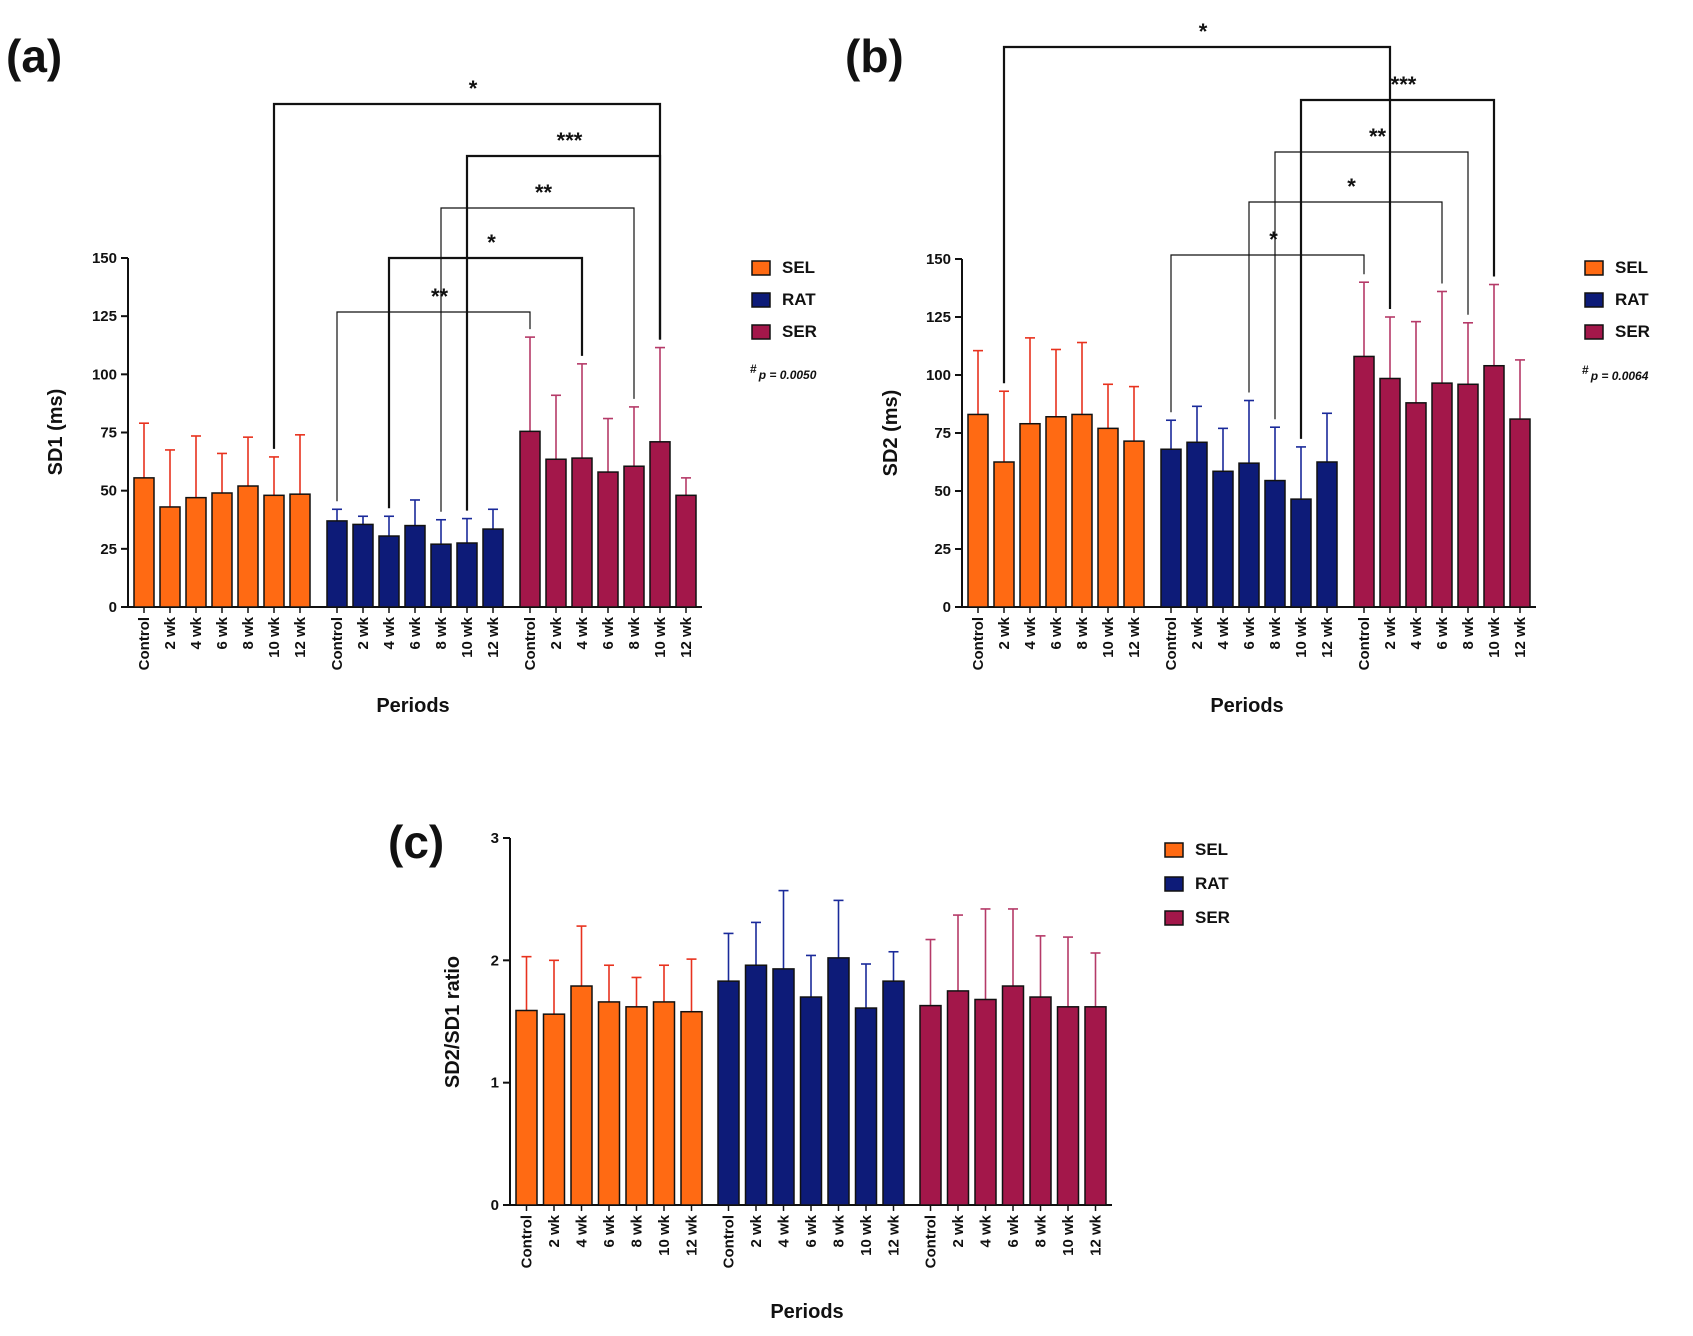 The width and height of the screenshot is (1693, 1336). Describe the element at coordinates (495, 1083) in the screenshot. I see `y-tick-label: 1` at that location.